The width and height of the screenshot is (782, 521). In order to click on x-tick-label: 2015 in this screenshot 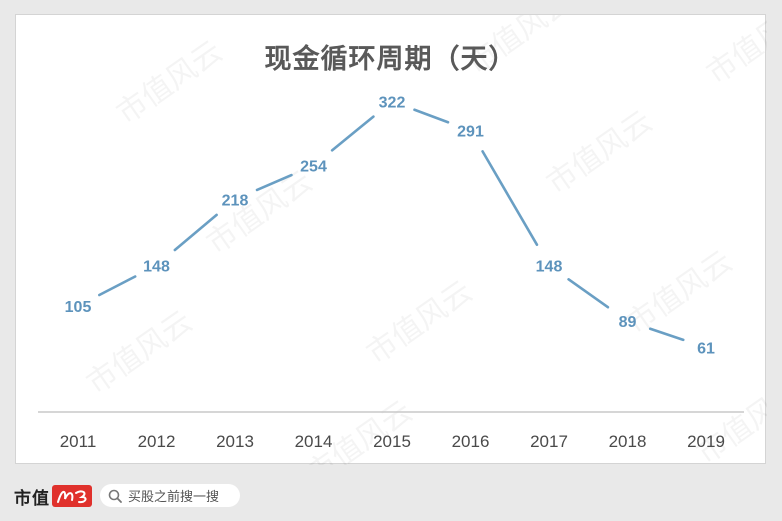, I will do `click(392, 441)`.